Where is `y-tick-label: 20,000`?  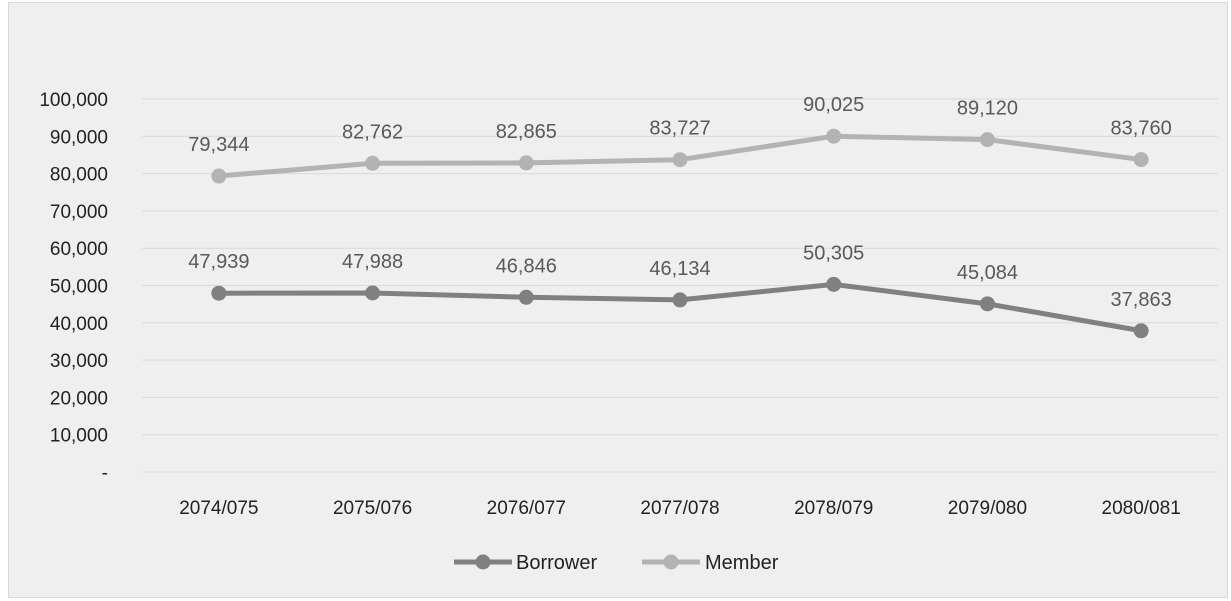
y-tick-label: 20,000 is located at coordinates (79, 398).